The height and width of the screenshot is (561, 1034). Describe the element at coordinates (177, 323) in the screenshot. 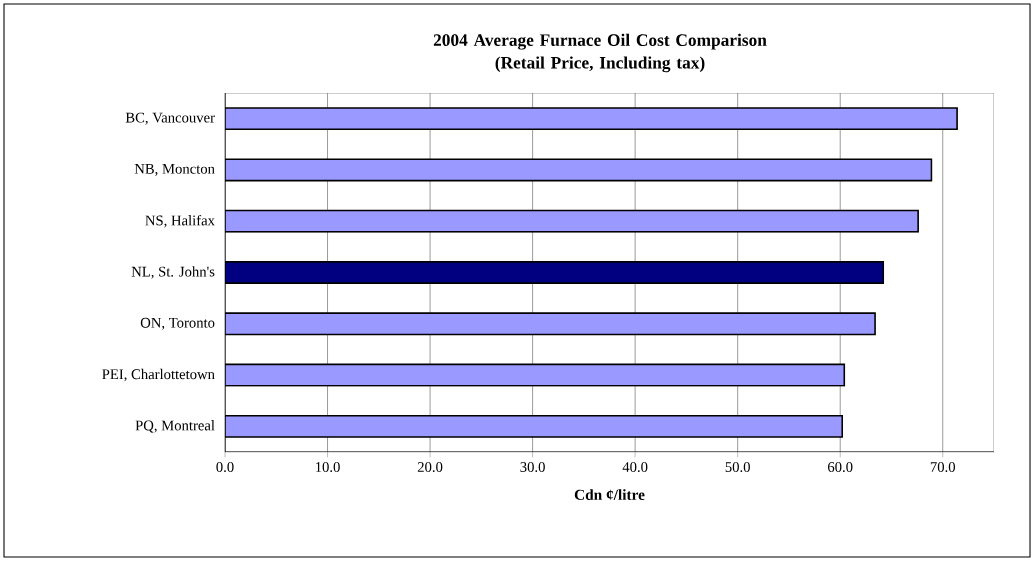

I see `y-tick-label: ON, Toronto` at that location.